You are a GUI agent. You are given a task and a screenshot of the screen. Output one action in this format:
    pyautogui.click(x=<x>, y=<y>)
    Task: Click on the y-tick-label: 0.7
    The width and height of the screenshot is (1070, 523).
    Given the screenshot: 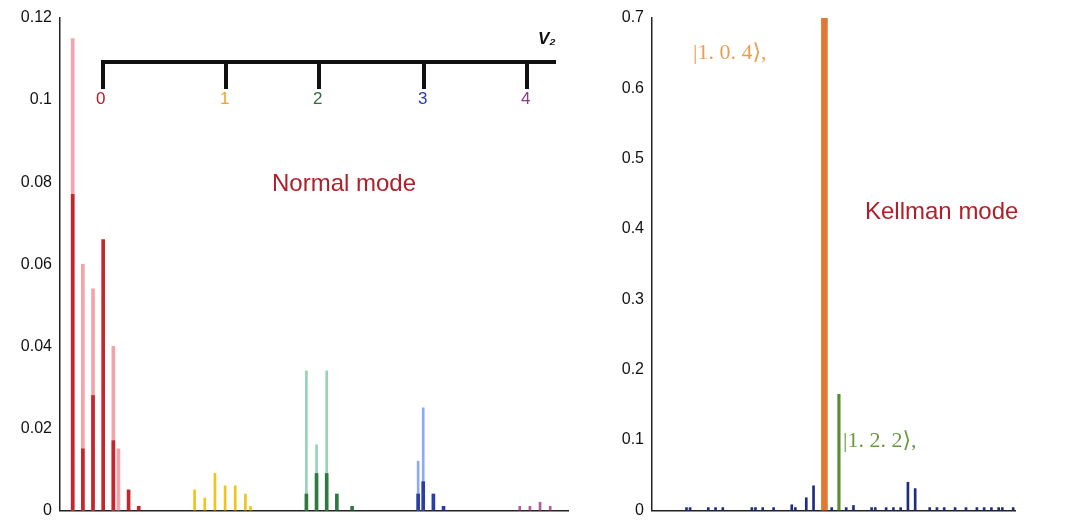 What is the action you would take?
    pyautogui.click(x=633, y=17)
    